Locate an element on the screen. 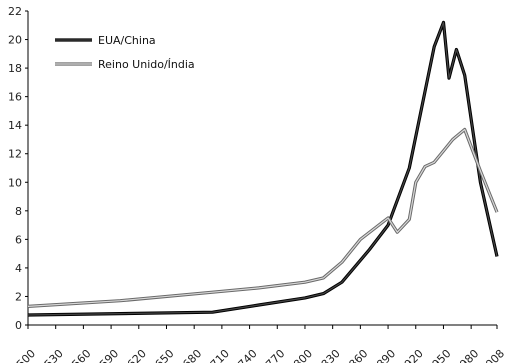 This screenshot has width=507, height=363. x-tick-label: 1770 is located at coordinates (272, 355).